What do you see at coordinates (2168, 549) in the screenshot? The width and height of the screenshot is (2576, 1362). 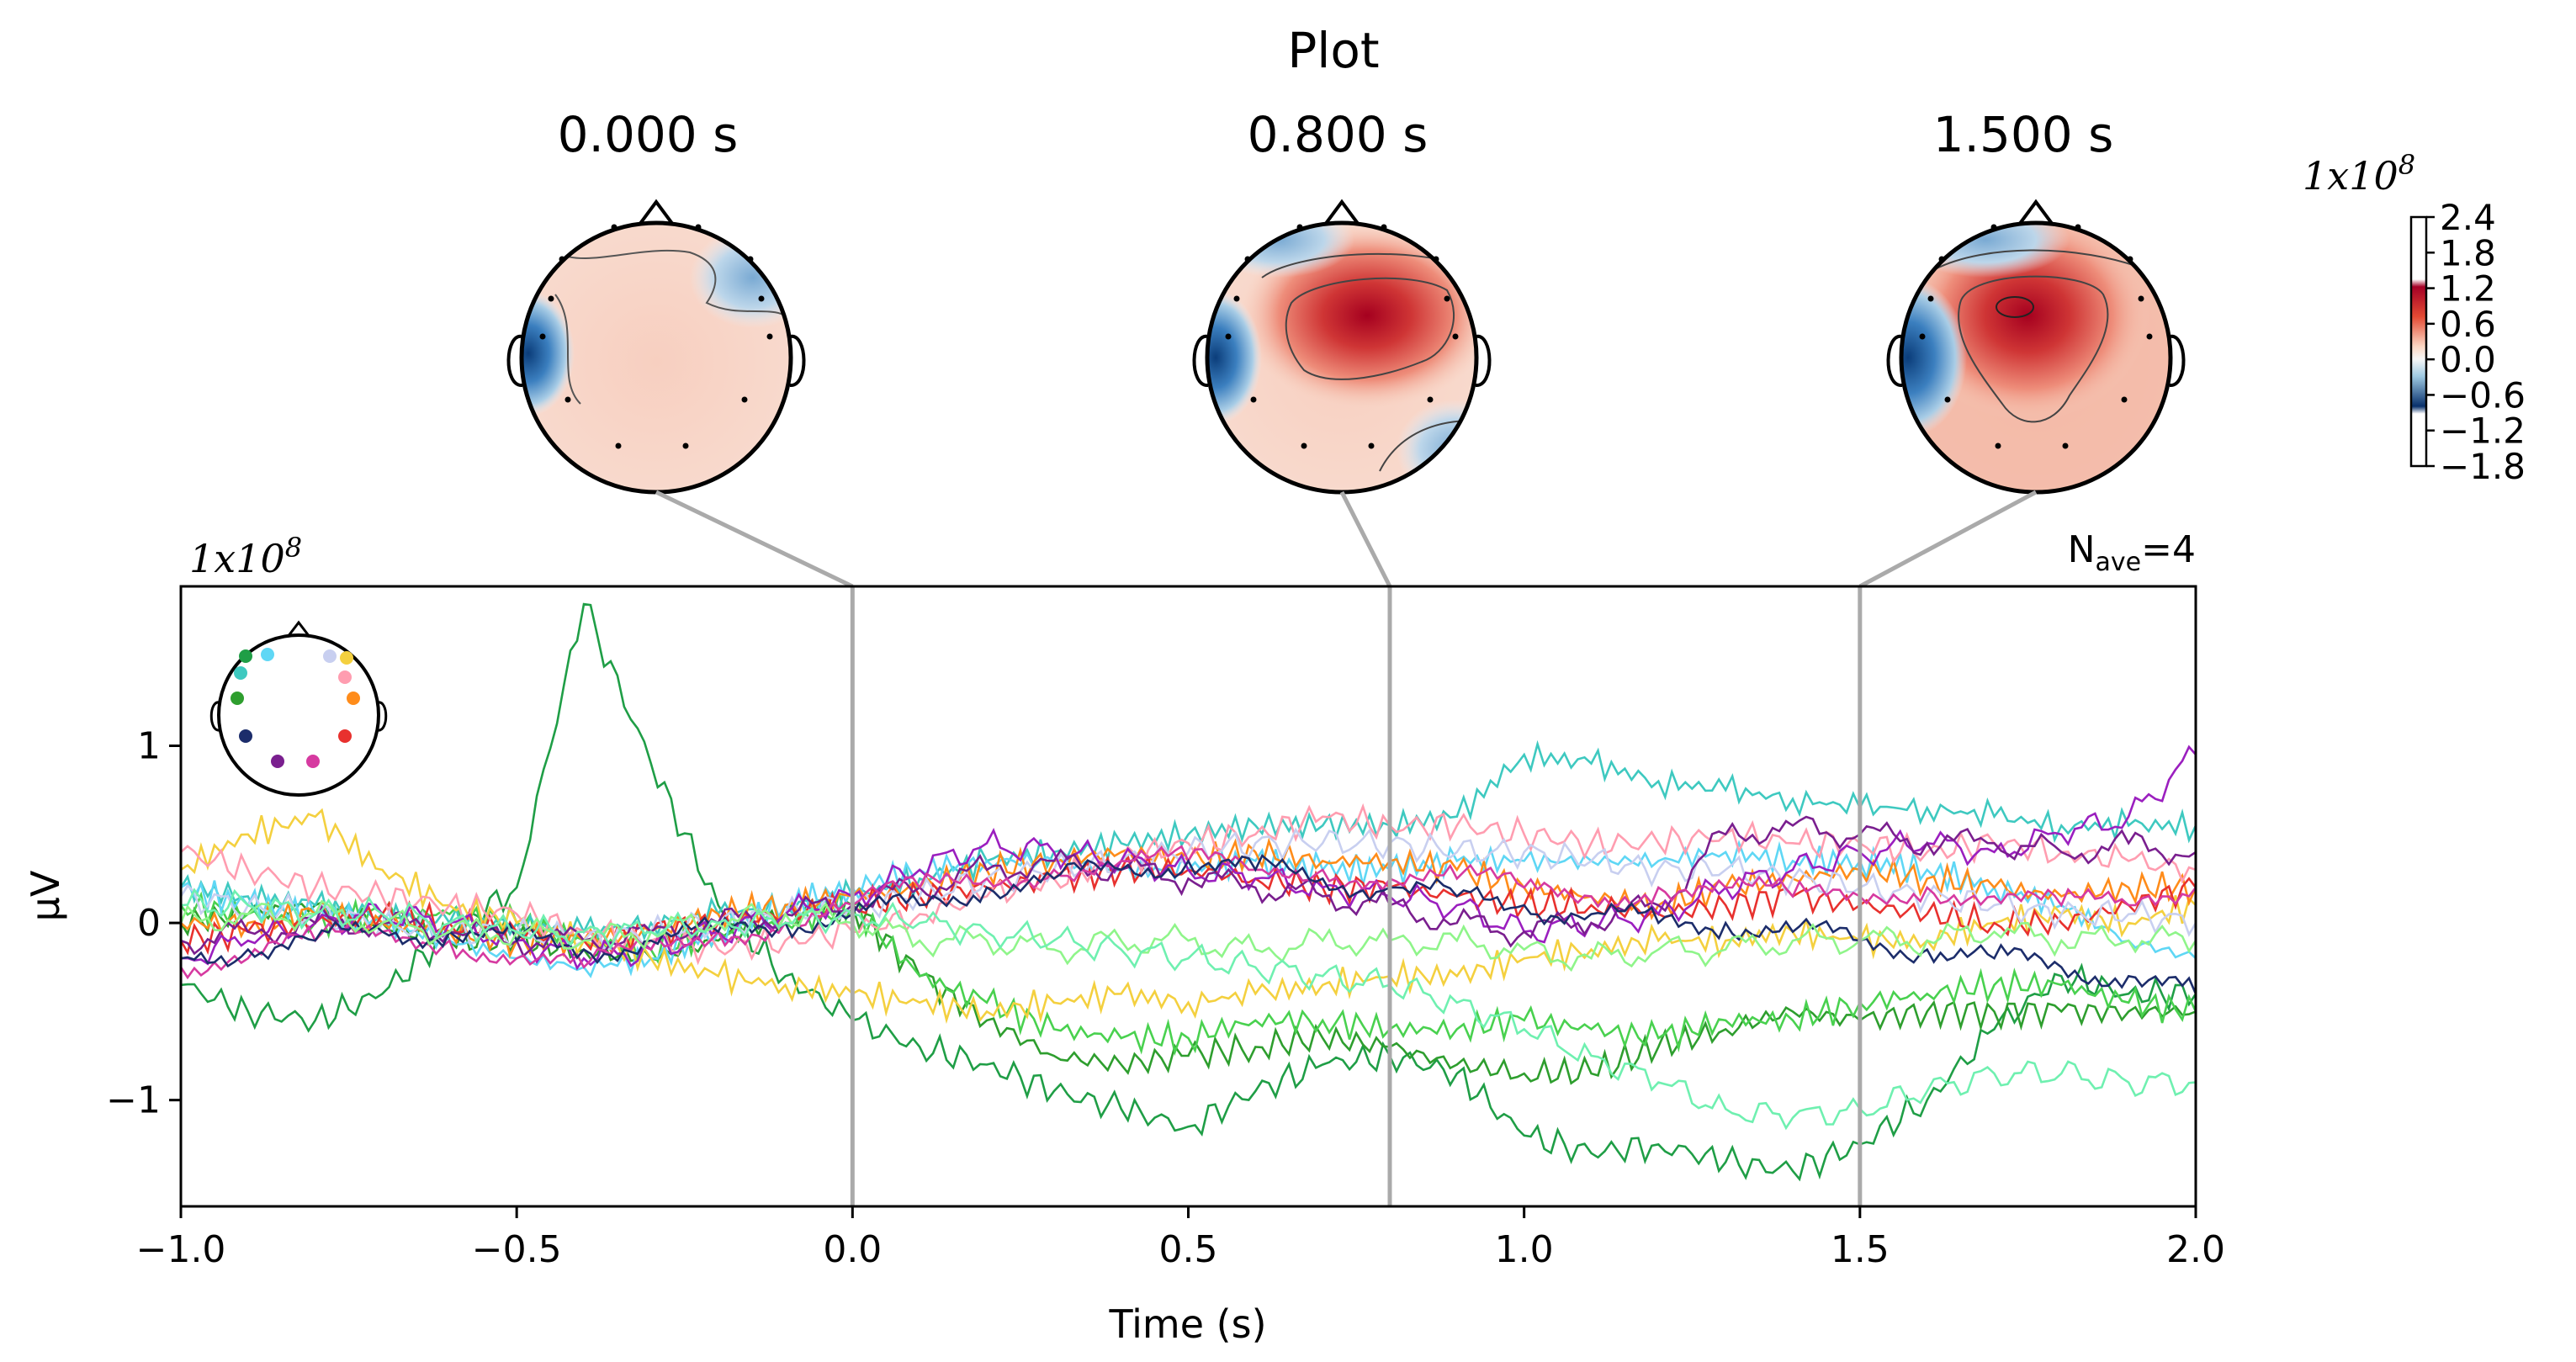 I see `nave-value: =4` at bounding box center [2168, 549].